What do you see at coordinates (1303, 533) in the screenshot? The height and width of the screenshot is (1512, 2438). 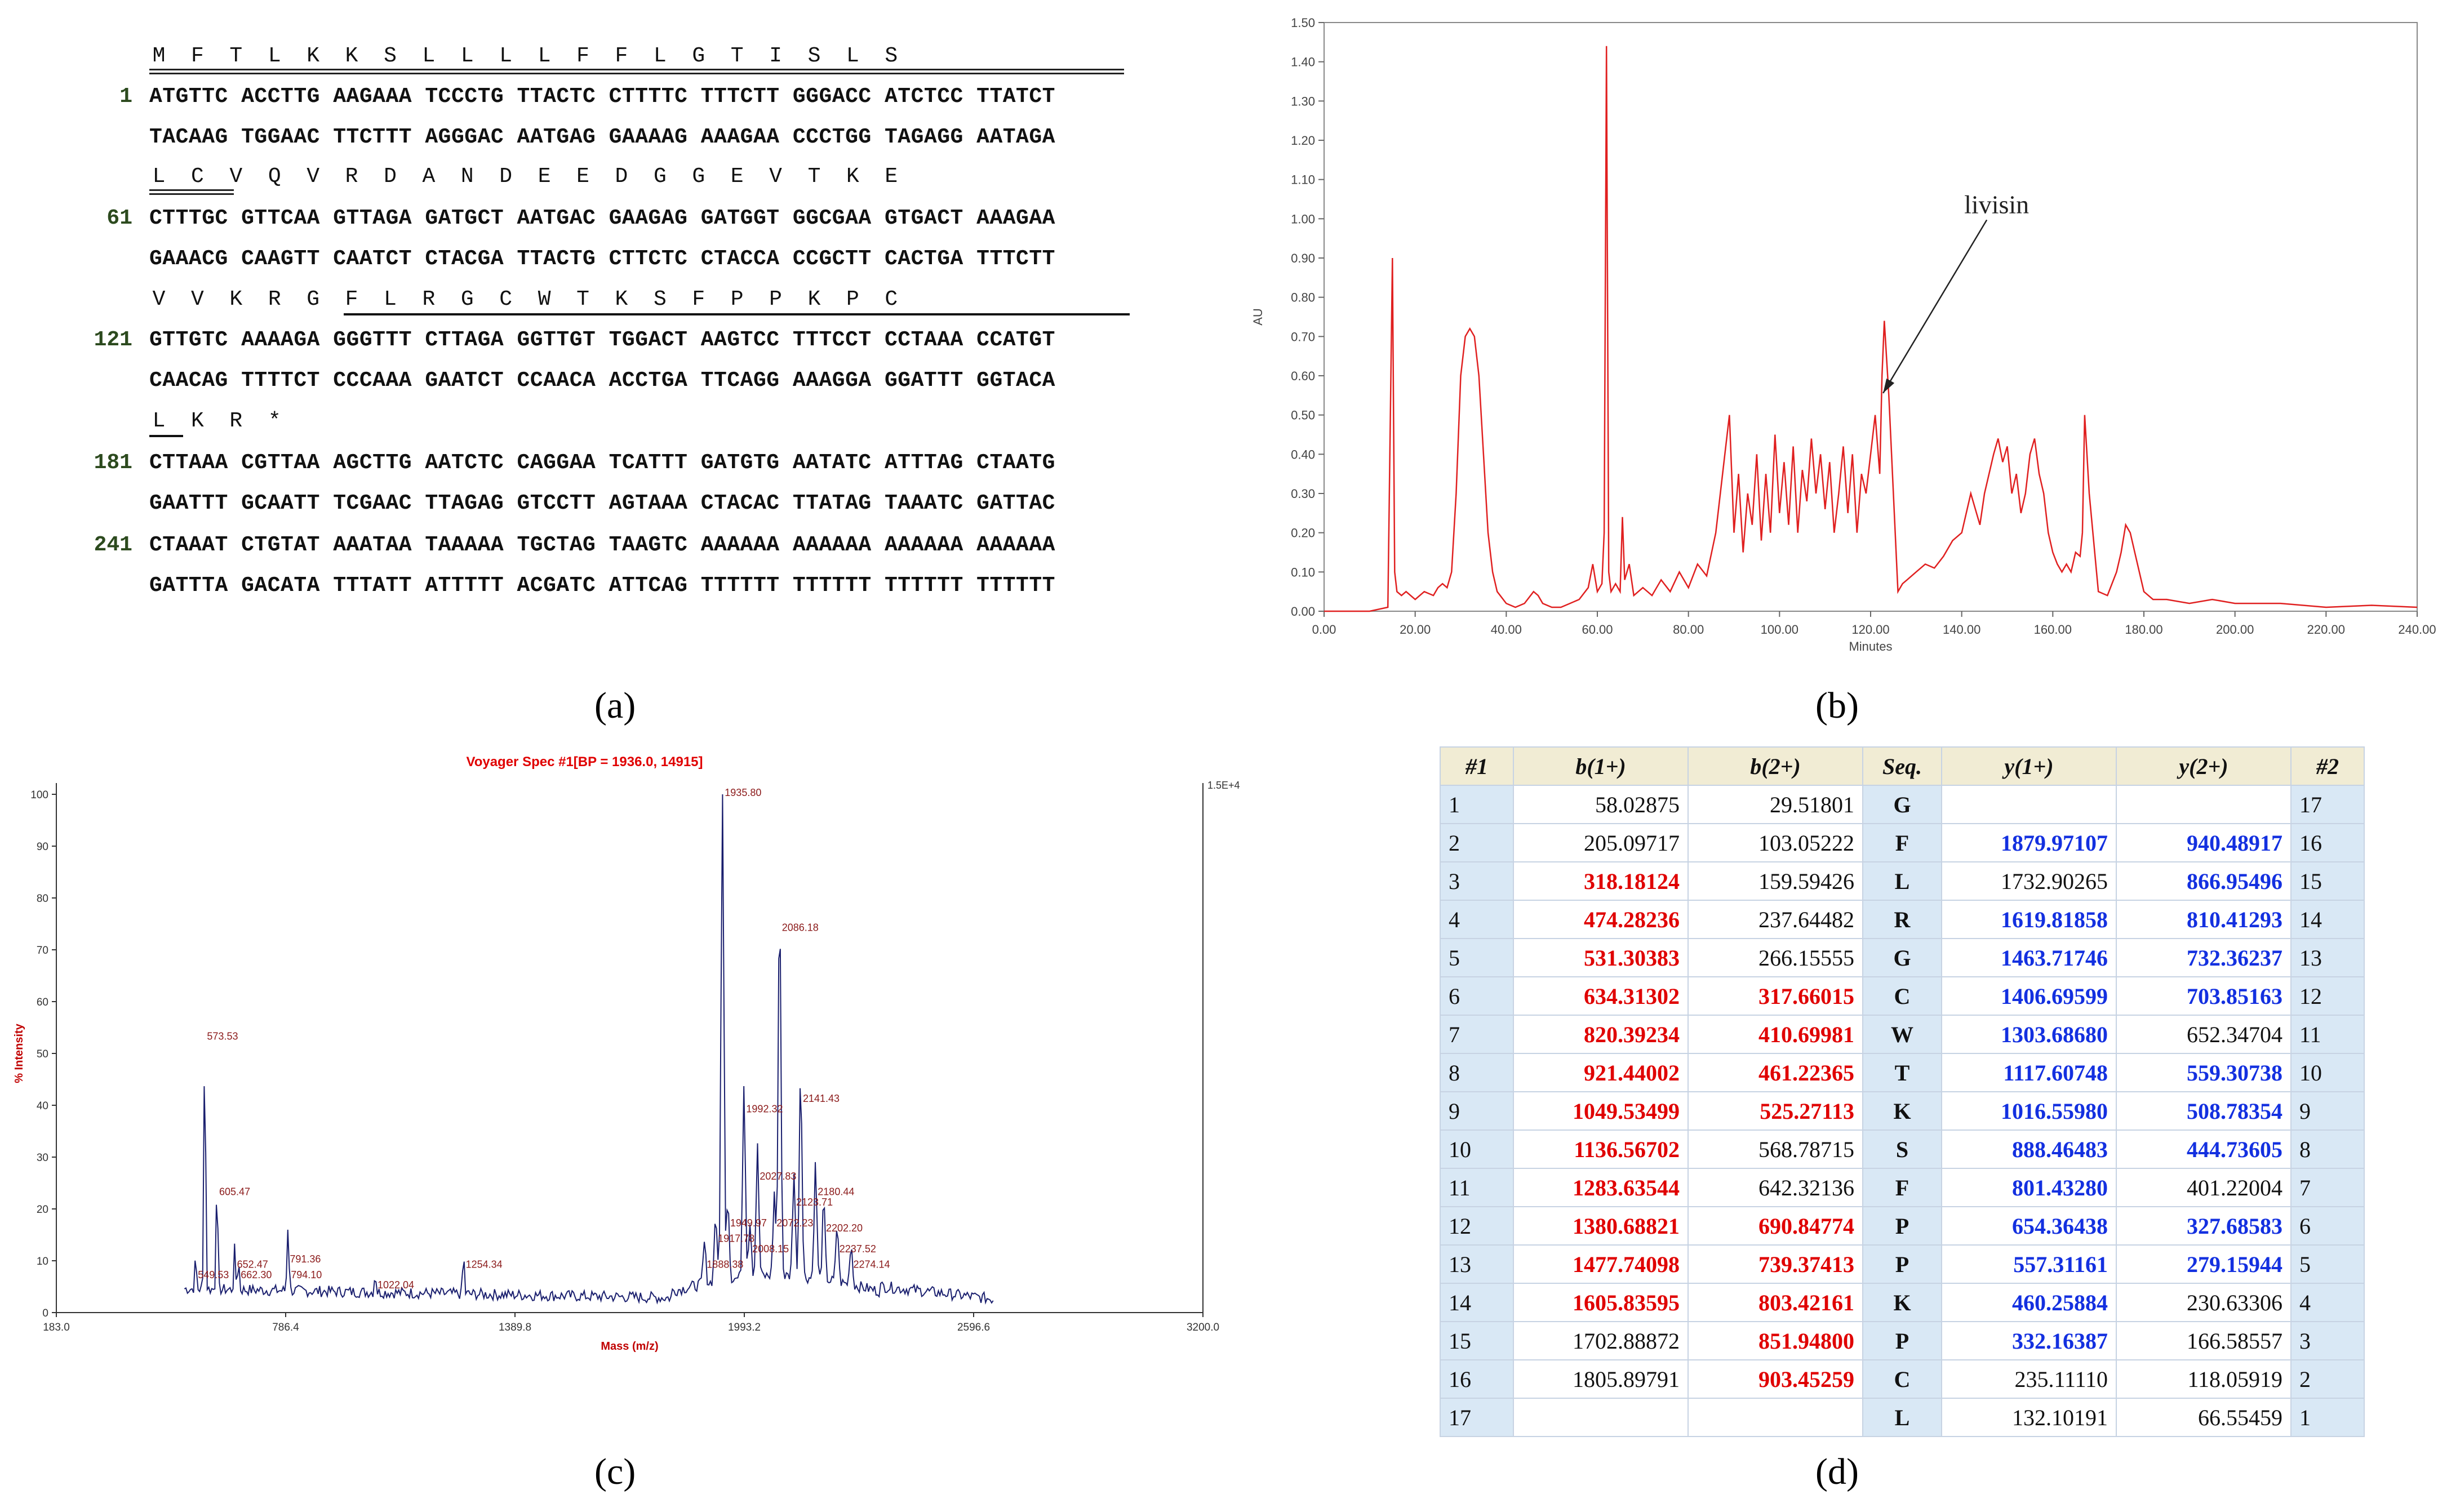 I see `y-tick-label: 0.20` at bounding box center [1303, 533].